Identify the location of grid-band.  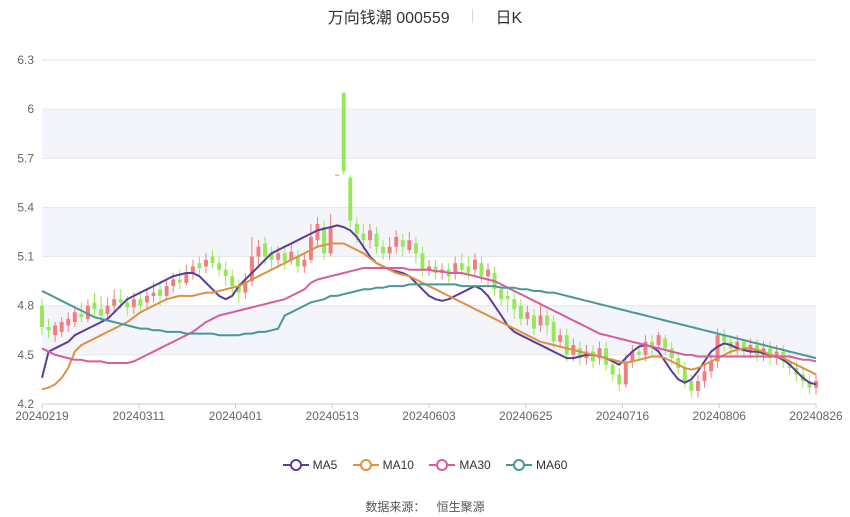
(429, 232).